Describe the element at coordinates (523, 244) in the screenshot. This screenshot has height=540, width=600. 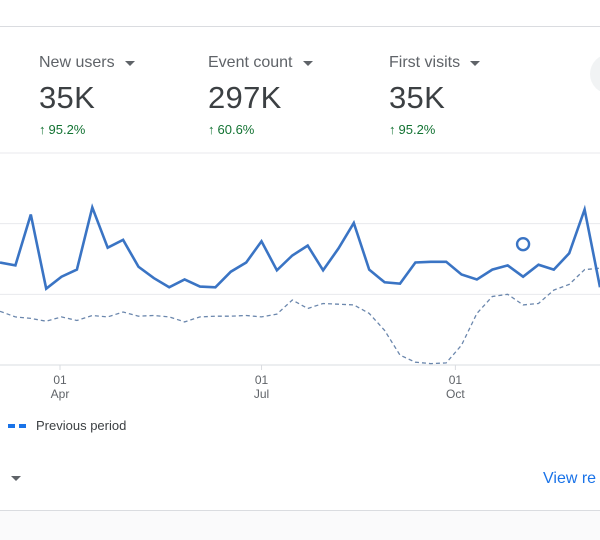
I see `annotation-marker` at that location.